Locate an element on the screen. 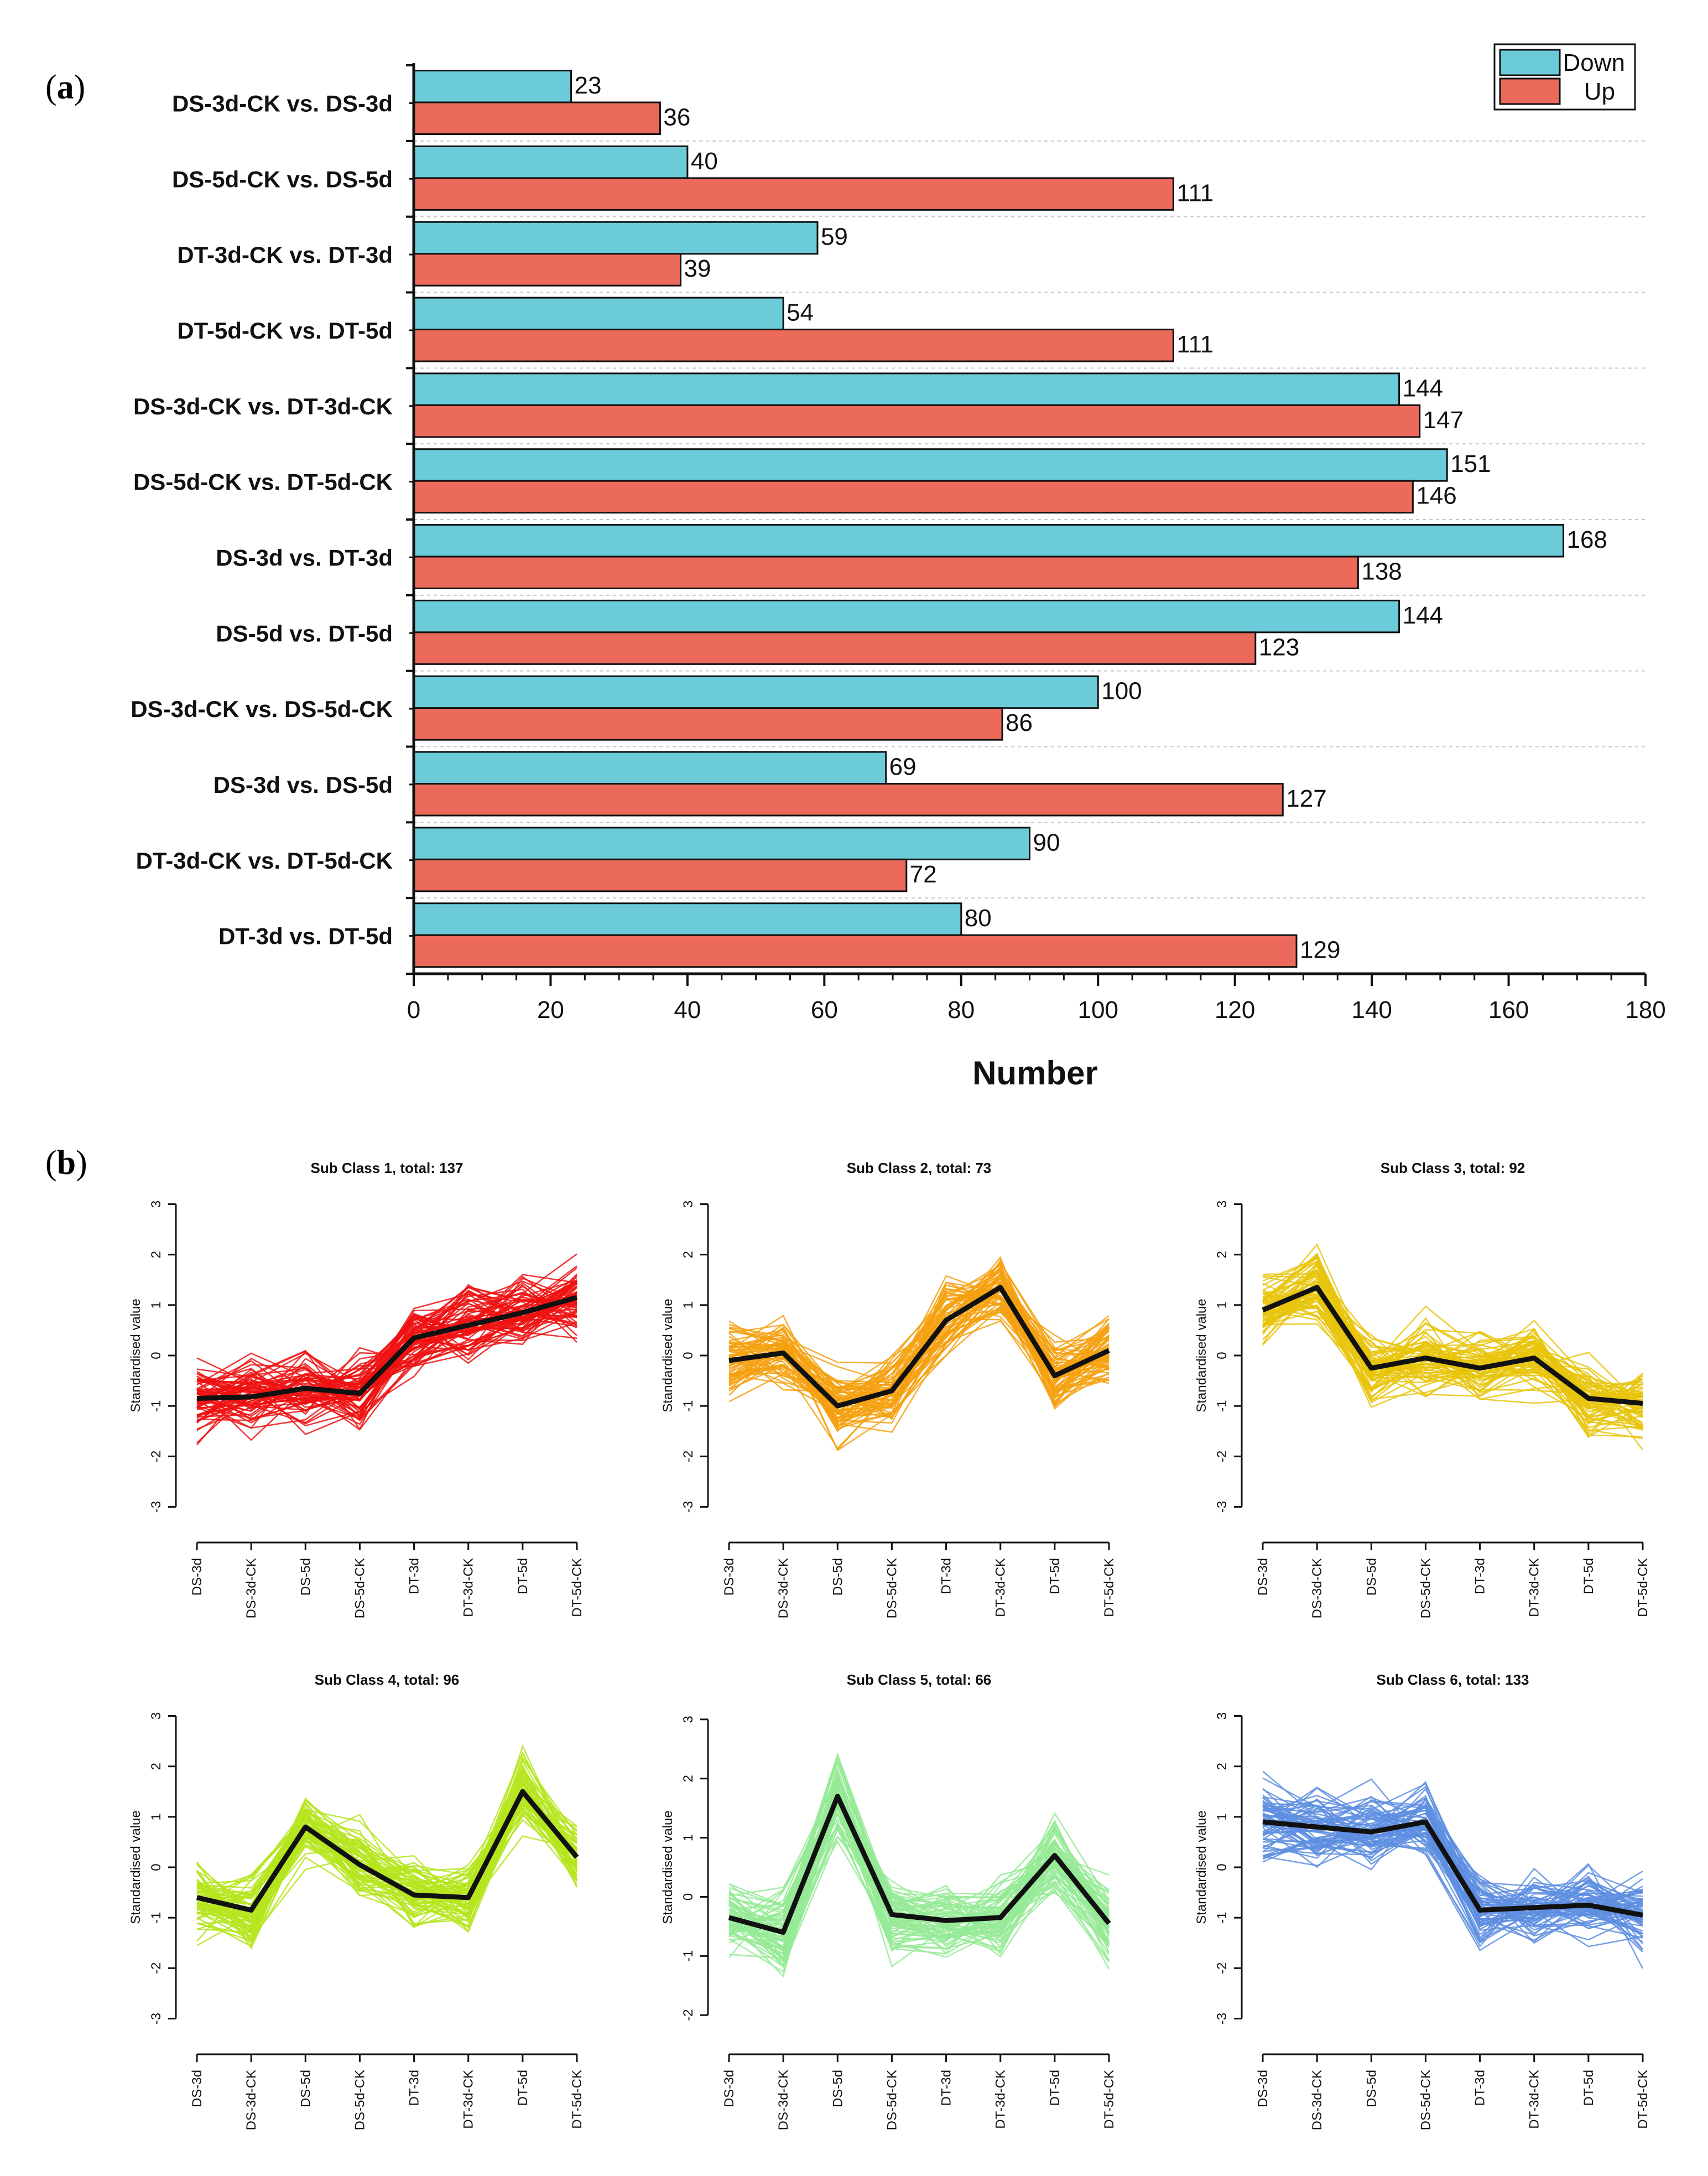 Image resolution: width=1708 pixels, height=2176 pixels. data-label-up: 39 is located at coordinates (697, 268).